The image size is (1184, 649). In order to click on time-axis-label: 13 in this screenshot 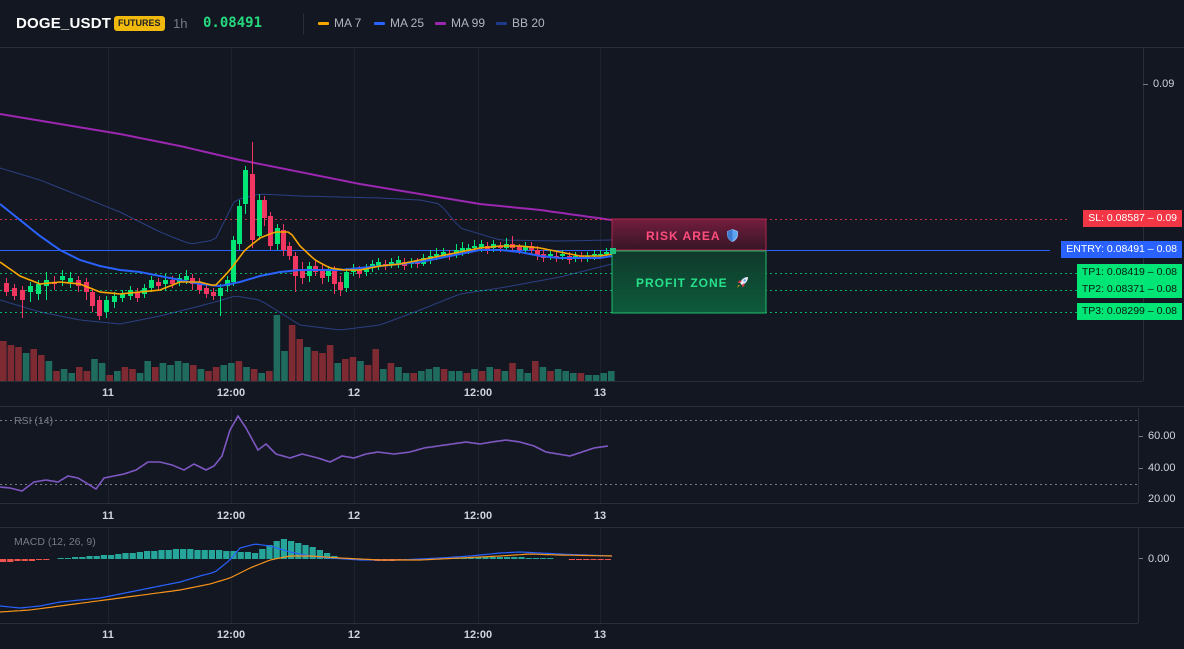, I will do `click(600, 635)`.